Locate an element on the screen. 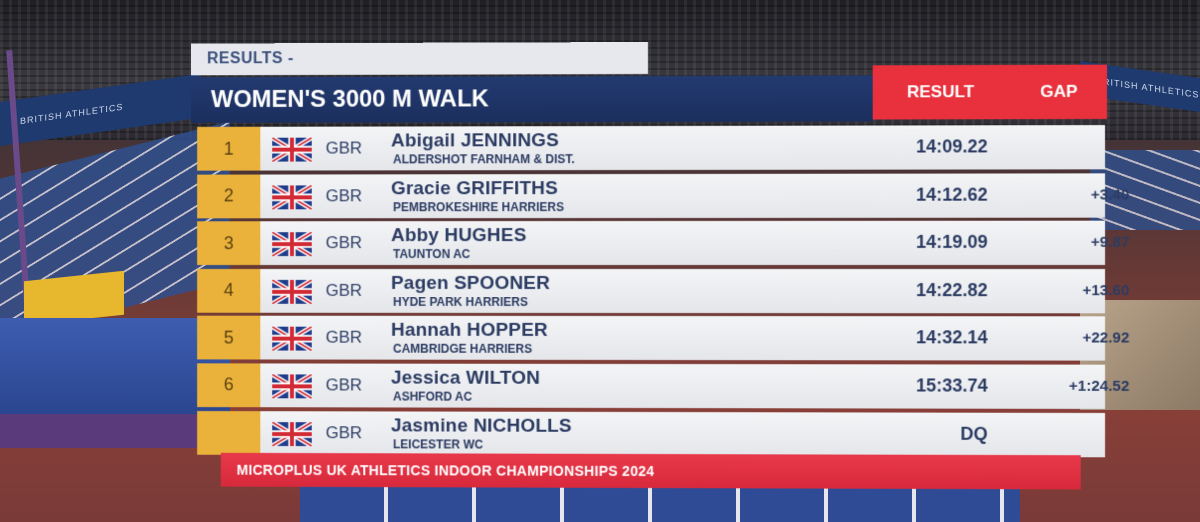 This screenshot has width=1200, height=522. athlete-name: Jessica WILTON is located at coordinates (465, 379).